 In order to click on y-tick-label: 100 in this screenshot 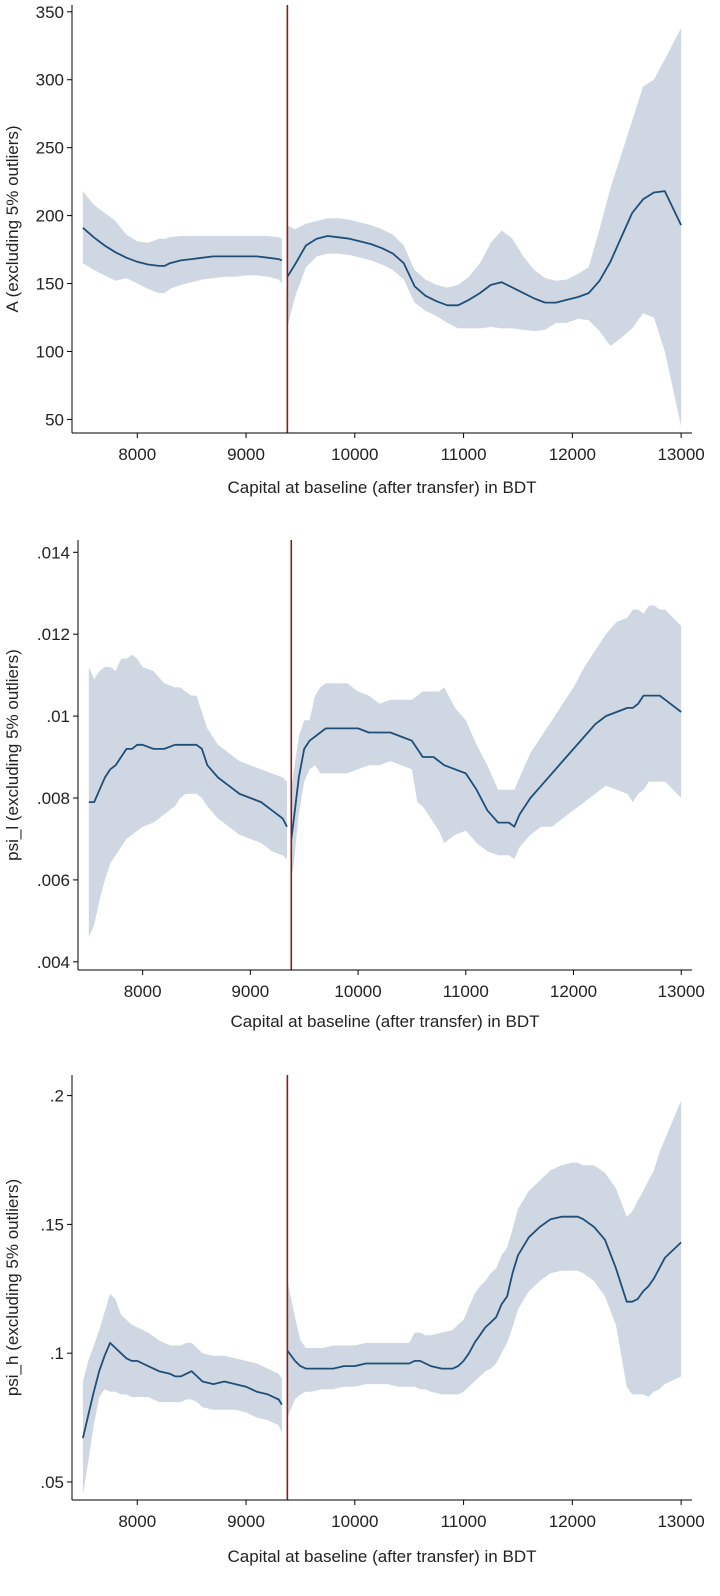, I will do `click(50, 351)`.